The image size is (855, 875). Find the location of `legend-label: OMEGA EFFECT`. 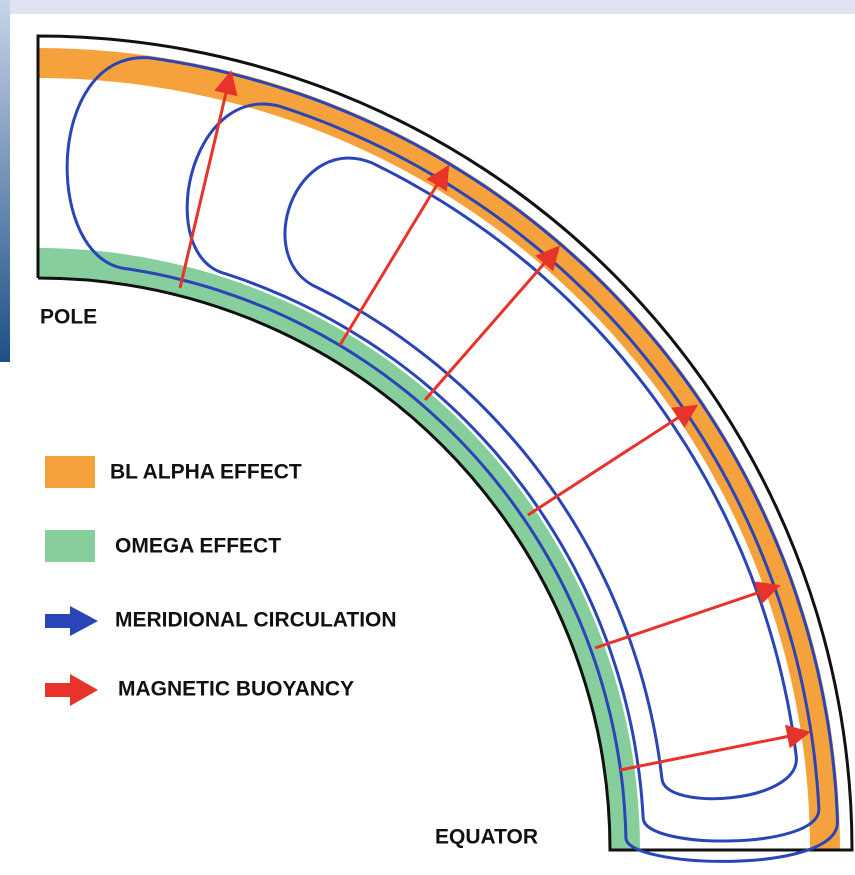

legend-label: OMEGA EFFECT is located at coordinates (198, 546).